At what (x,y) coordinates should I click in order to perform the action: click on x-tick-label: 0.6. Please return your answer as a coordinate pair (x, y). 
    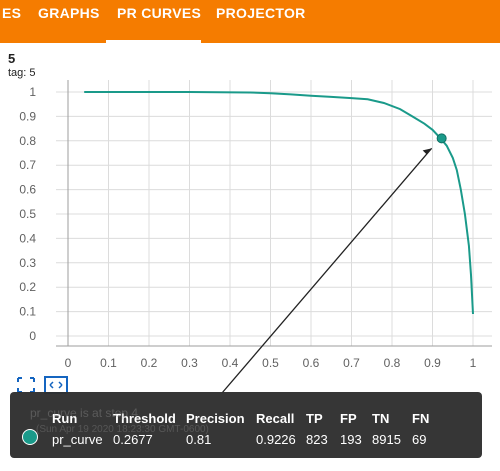
    Looking at the image, I should click on (311, 363).